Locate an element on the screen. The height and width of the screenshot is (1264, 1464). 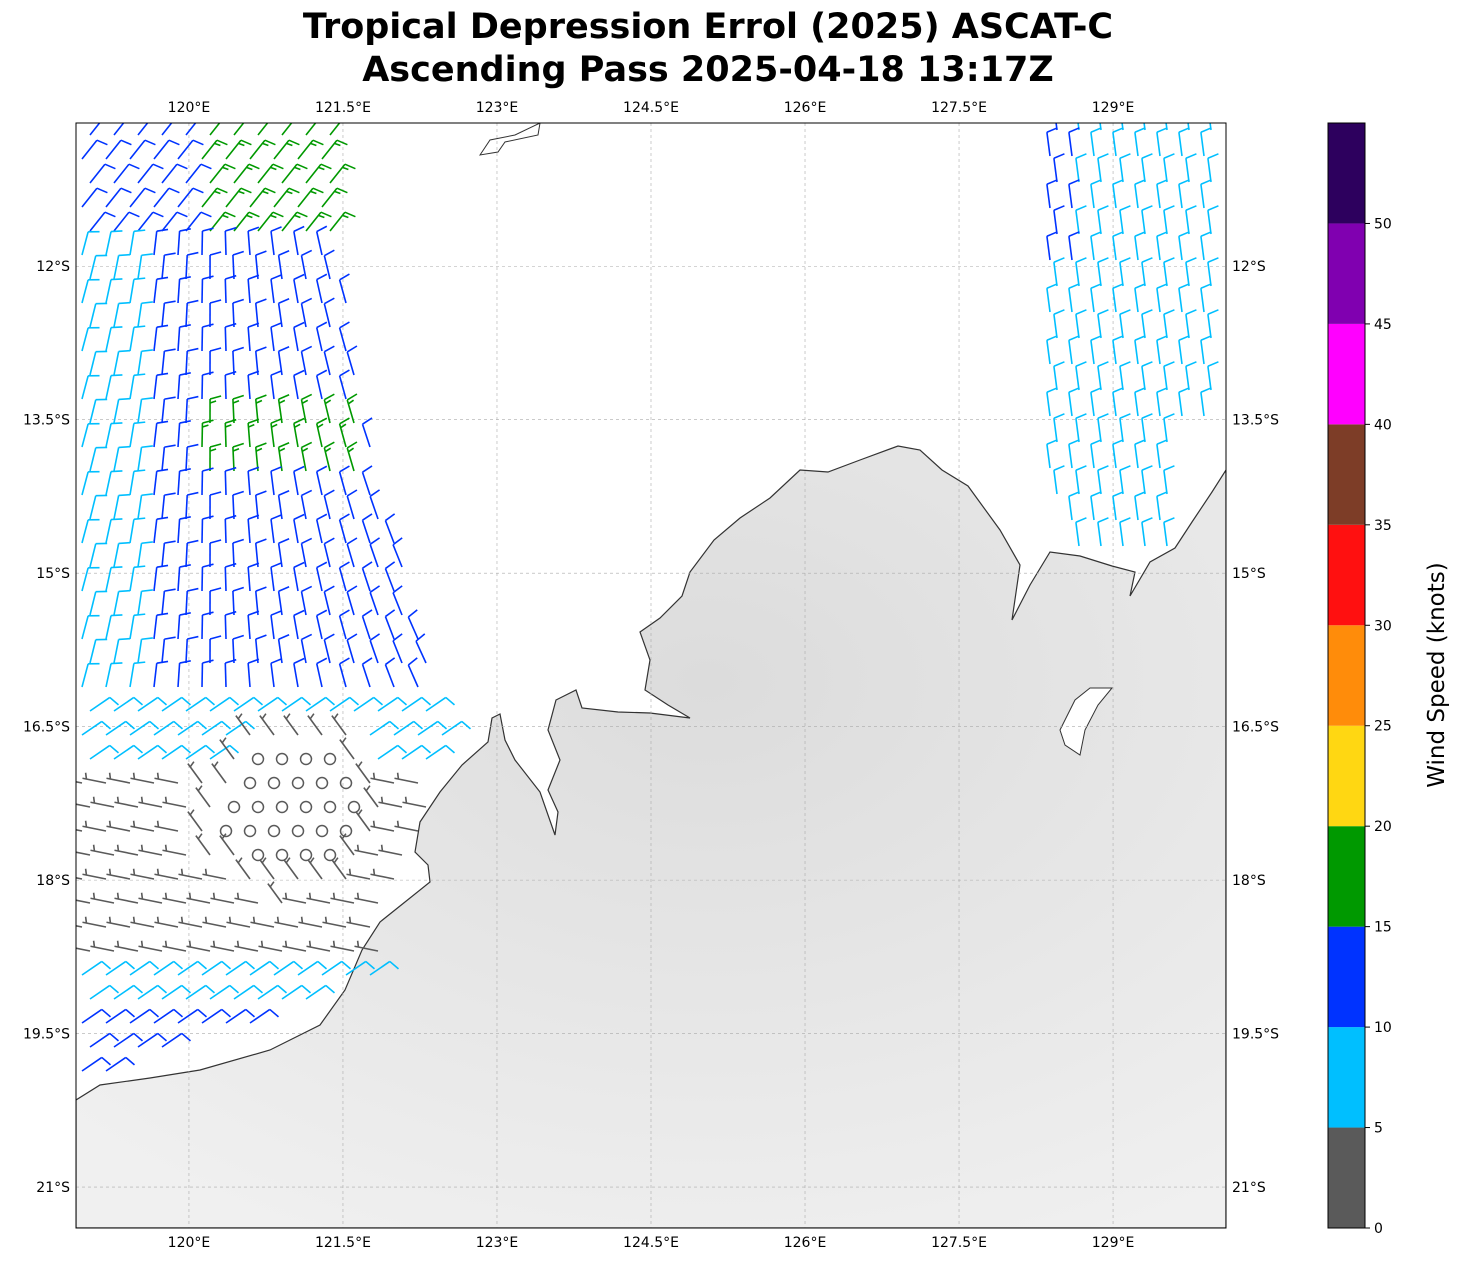
lon-tick-label: 120°E is located at coordinates (189, 108).